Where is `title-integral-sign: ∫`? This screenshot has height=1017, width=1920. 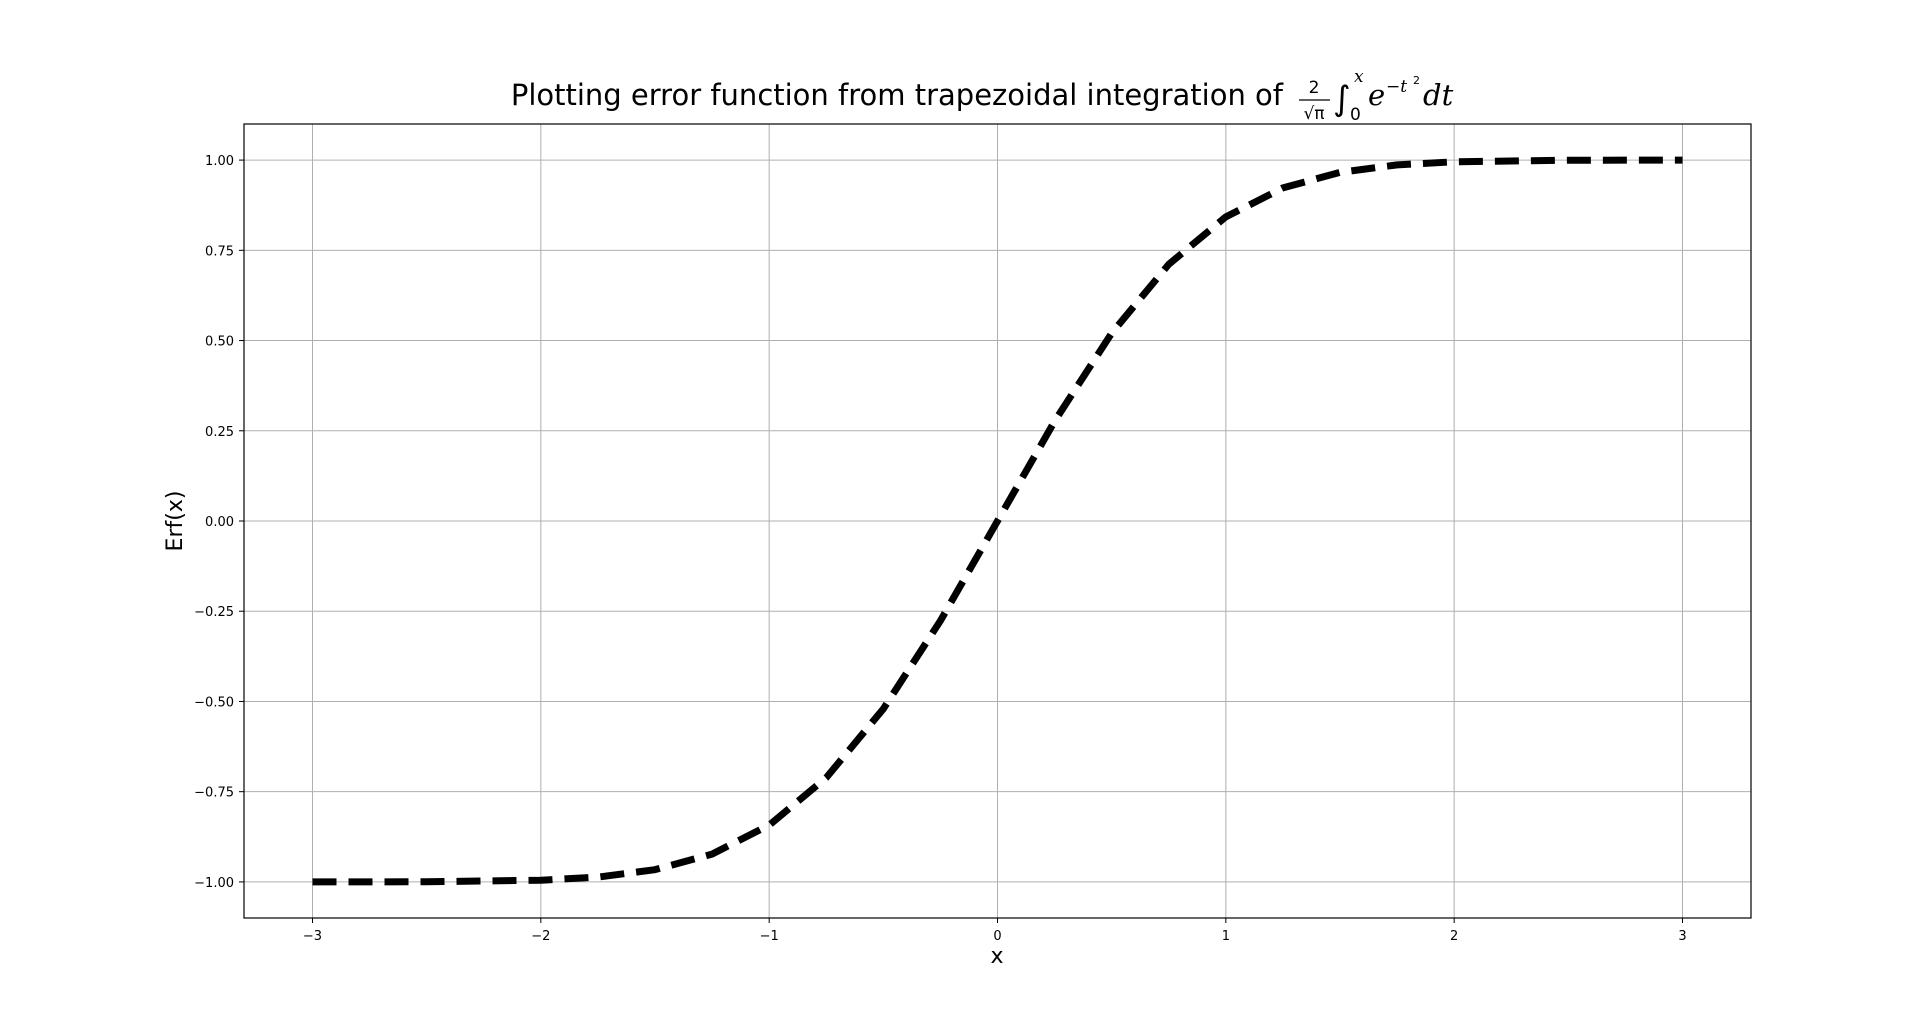 title-integral-sign: ∫ is located at coordinates (1342, 99).